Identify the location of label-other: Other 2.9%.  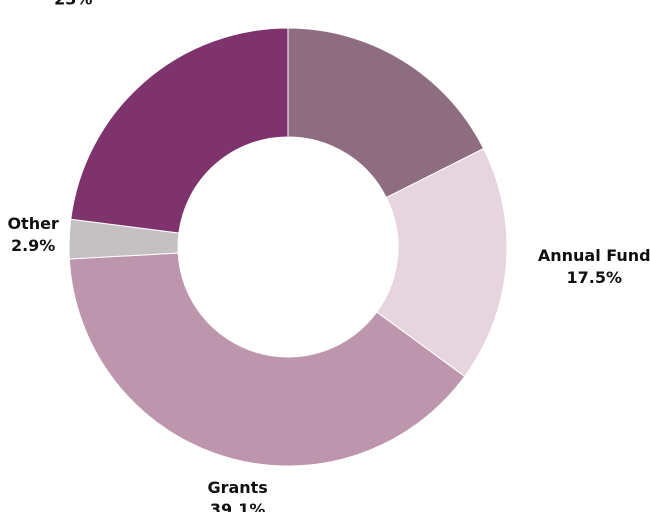
(32, 234).